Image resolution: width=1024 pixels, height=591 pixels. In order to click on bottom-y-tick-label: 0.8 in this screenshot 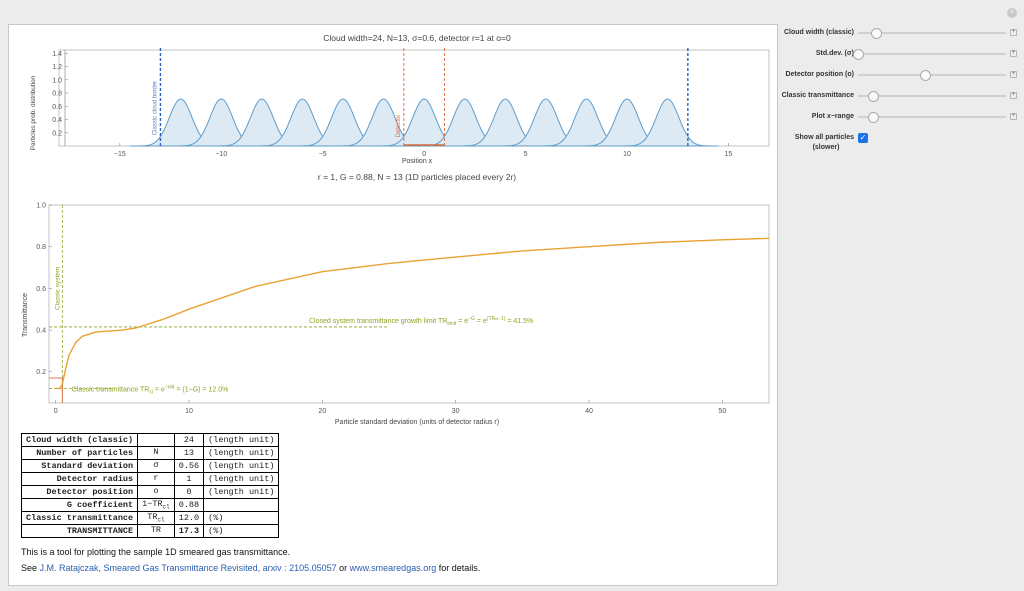, I will do `click(41, 247)`.